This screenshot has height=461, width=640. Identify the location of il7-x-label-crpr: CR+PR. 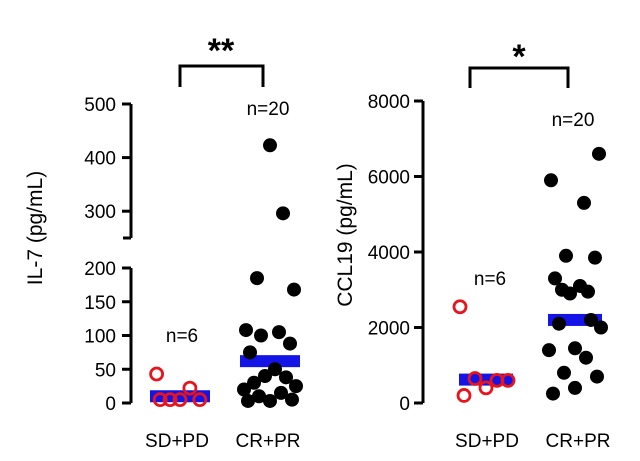
(268, 441).